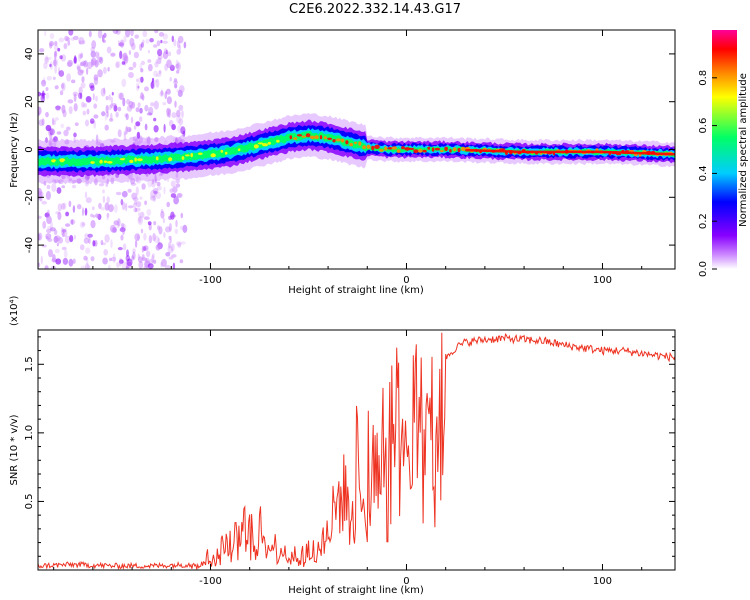 The width and height of the screenshot is (750, 600). What do you see at coordinates (356, 290) in the screenshot?
I see `spectrogram-x-axis-label: Height of straight line (km)` at bounding box center [356, 290].